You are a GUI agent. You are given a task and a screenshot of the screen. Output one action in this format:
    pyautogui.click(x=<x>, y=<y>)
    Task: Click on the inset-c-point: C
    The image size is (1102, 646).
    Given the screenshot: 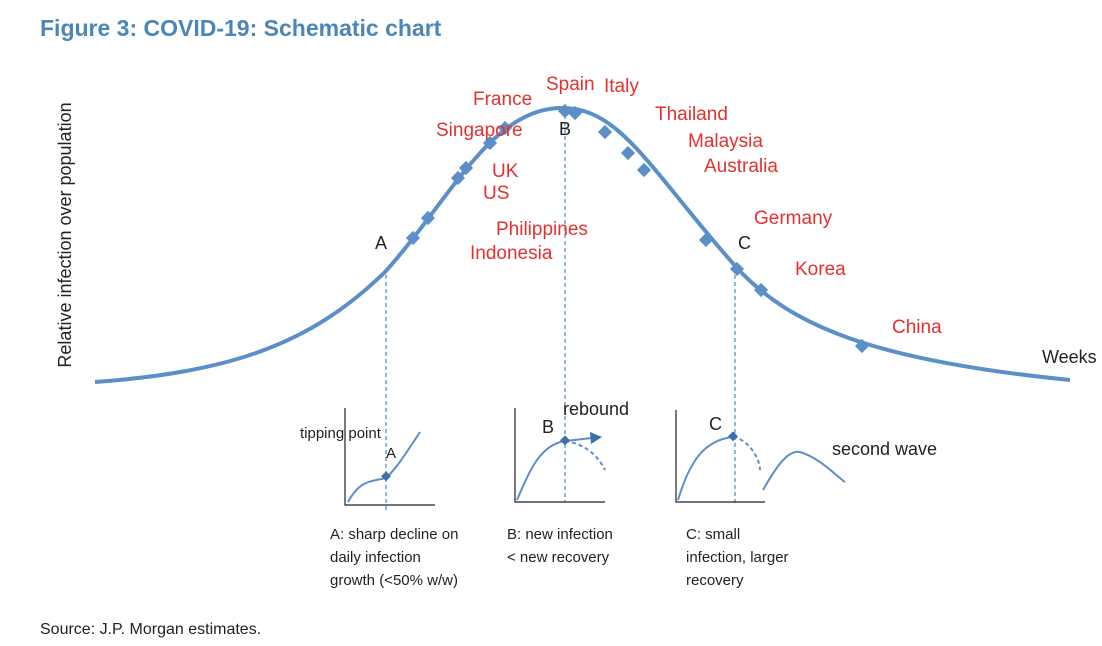 What is the action you would take?
    pyautogui.click(x=715, y=424)
    